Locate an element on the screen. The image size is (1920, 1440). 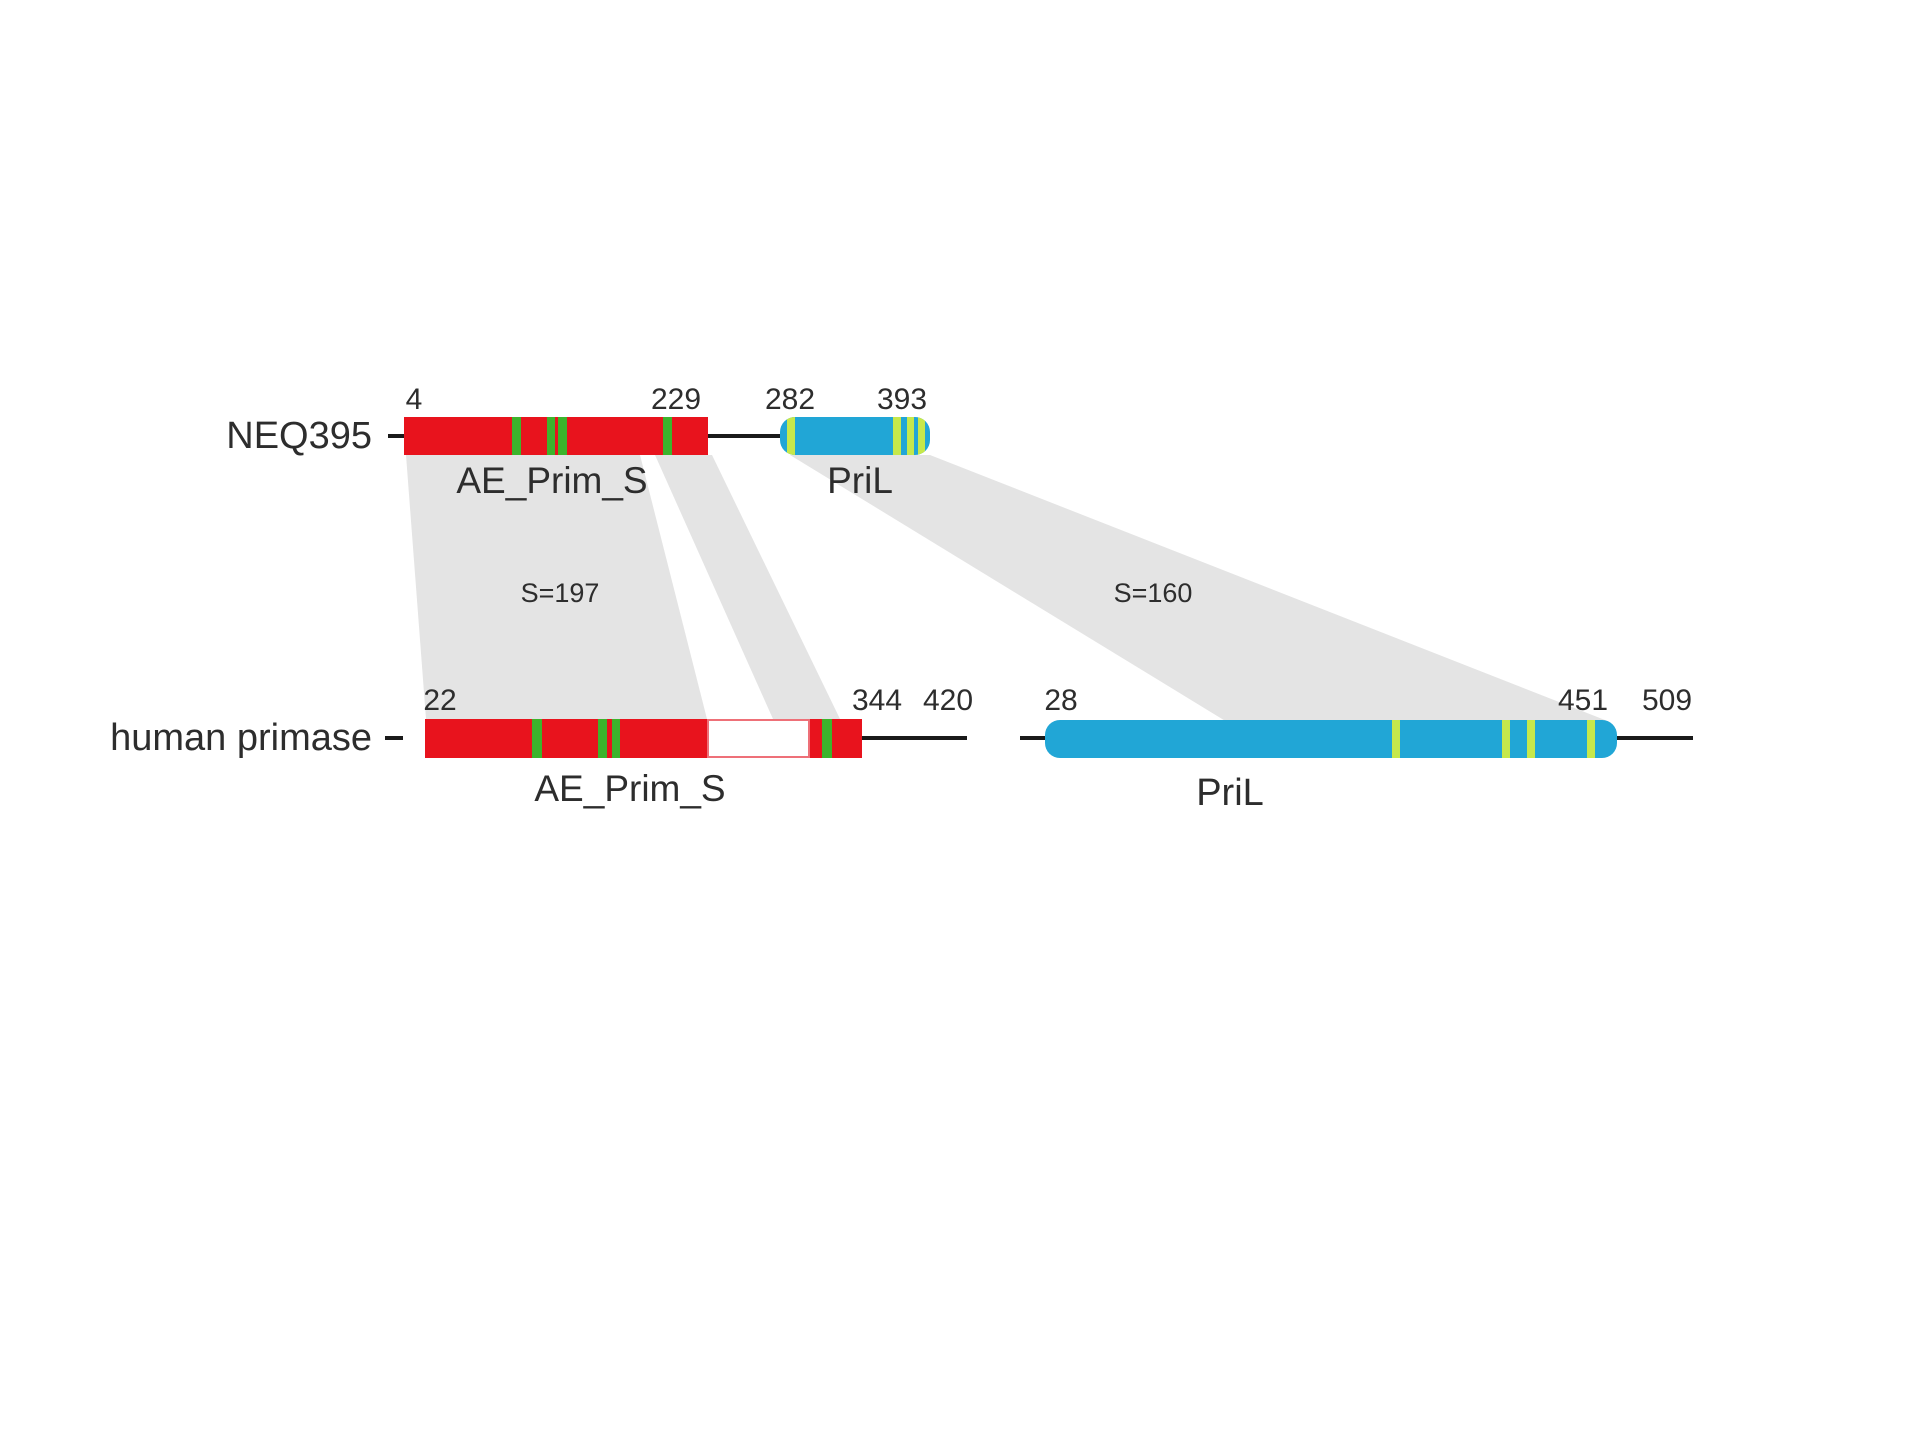
backbone-line-human-prim-tail is located at coordinates (914, 738).